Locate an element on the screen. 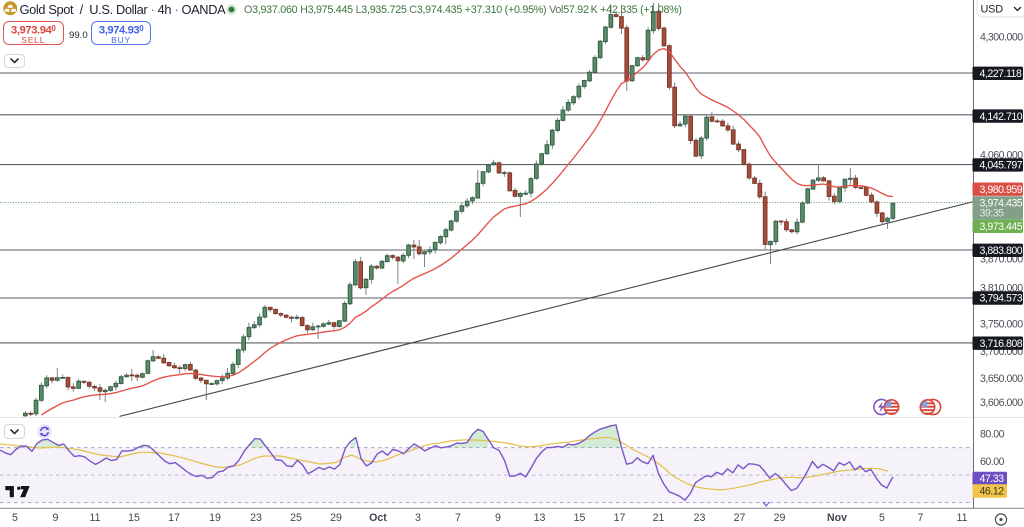  svg-text: 19 is located at coordinates (215, 518).